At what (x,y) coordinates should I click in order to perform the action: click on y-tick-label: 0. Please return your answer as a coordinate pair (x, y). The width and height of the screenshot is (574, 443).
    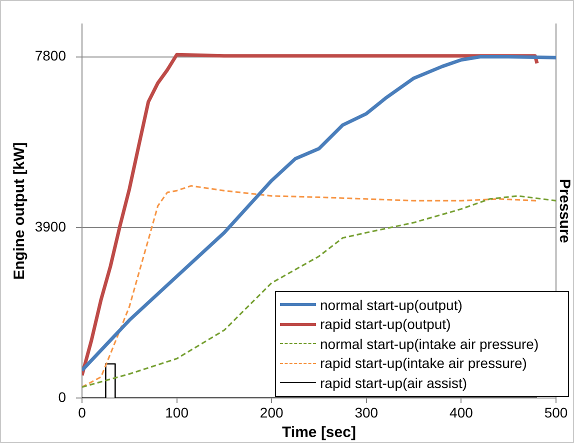
    Looking at the image, I should click on (62, 396).